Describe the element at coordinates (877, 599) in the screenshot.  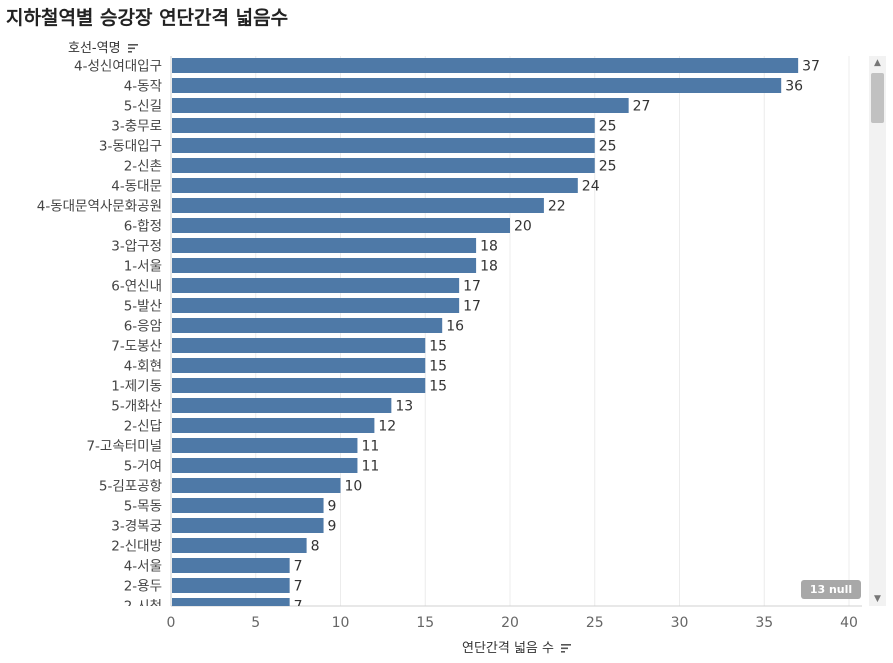
I see `scroll-down-arrow-icon: ▼` at that location.